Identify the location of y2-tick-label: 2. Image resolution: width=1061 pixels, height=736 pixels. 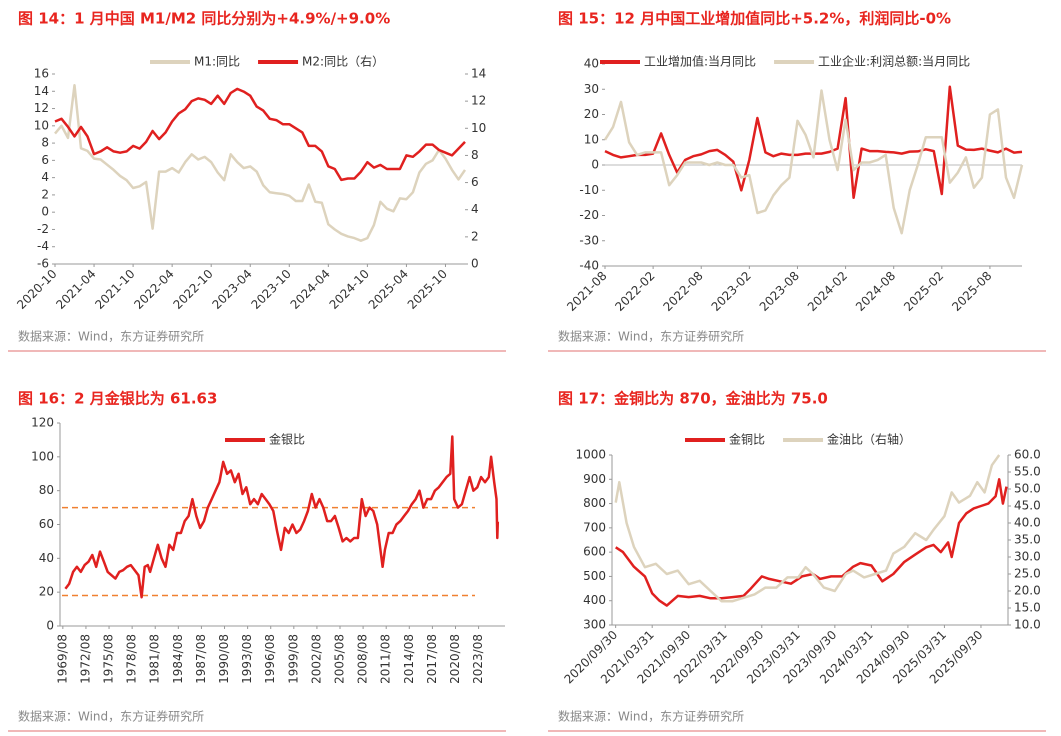
(475, 236).